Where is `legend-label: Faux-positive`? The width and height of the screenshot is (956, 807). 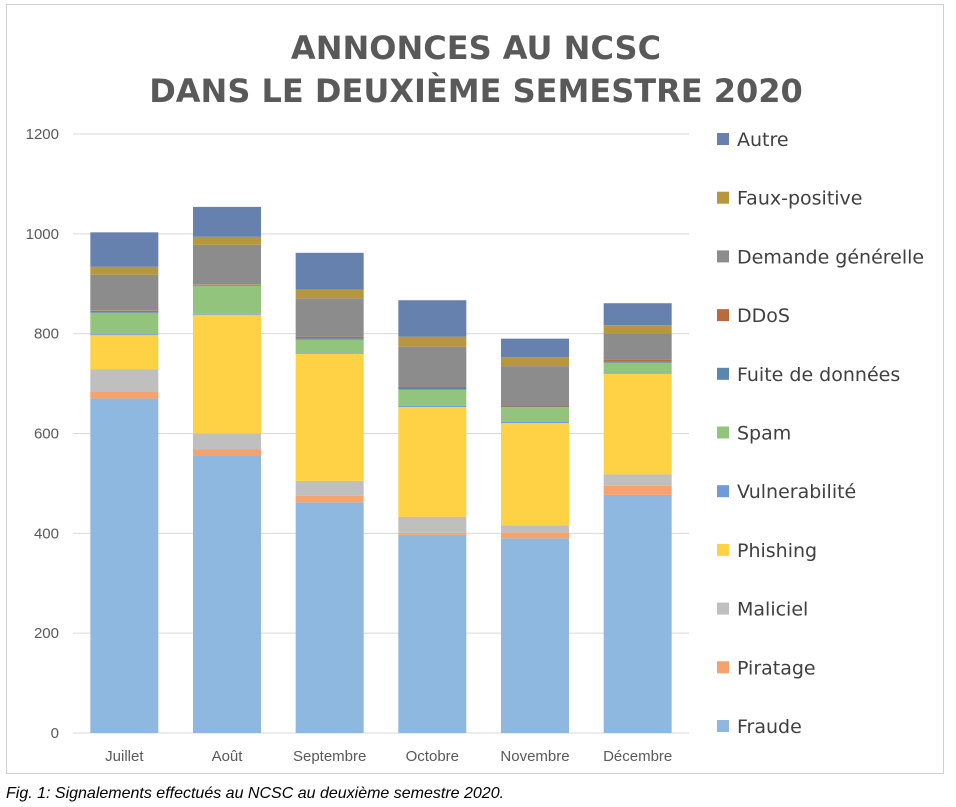
legend-label: Faux-positive is located at coordinates (800, 199).